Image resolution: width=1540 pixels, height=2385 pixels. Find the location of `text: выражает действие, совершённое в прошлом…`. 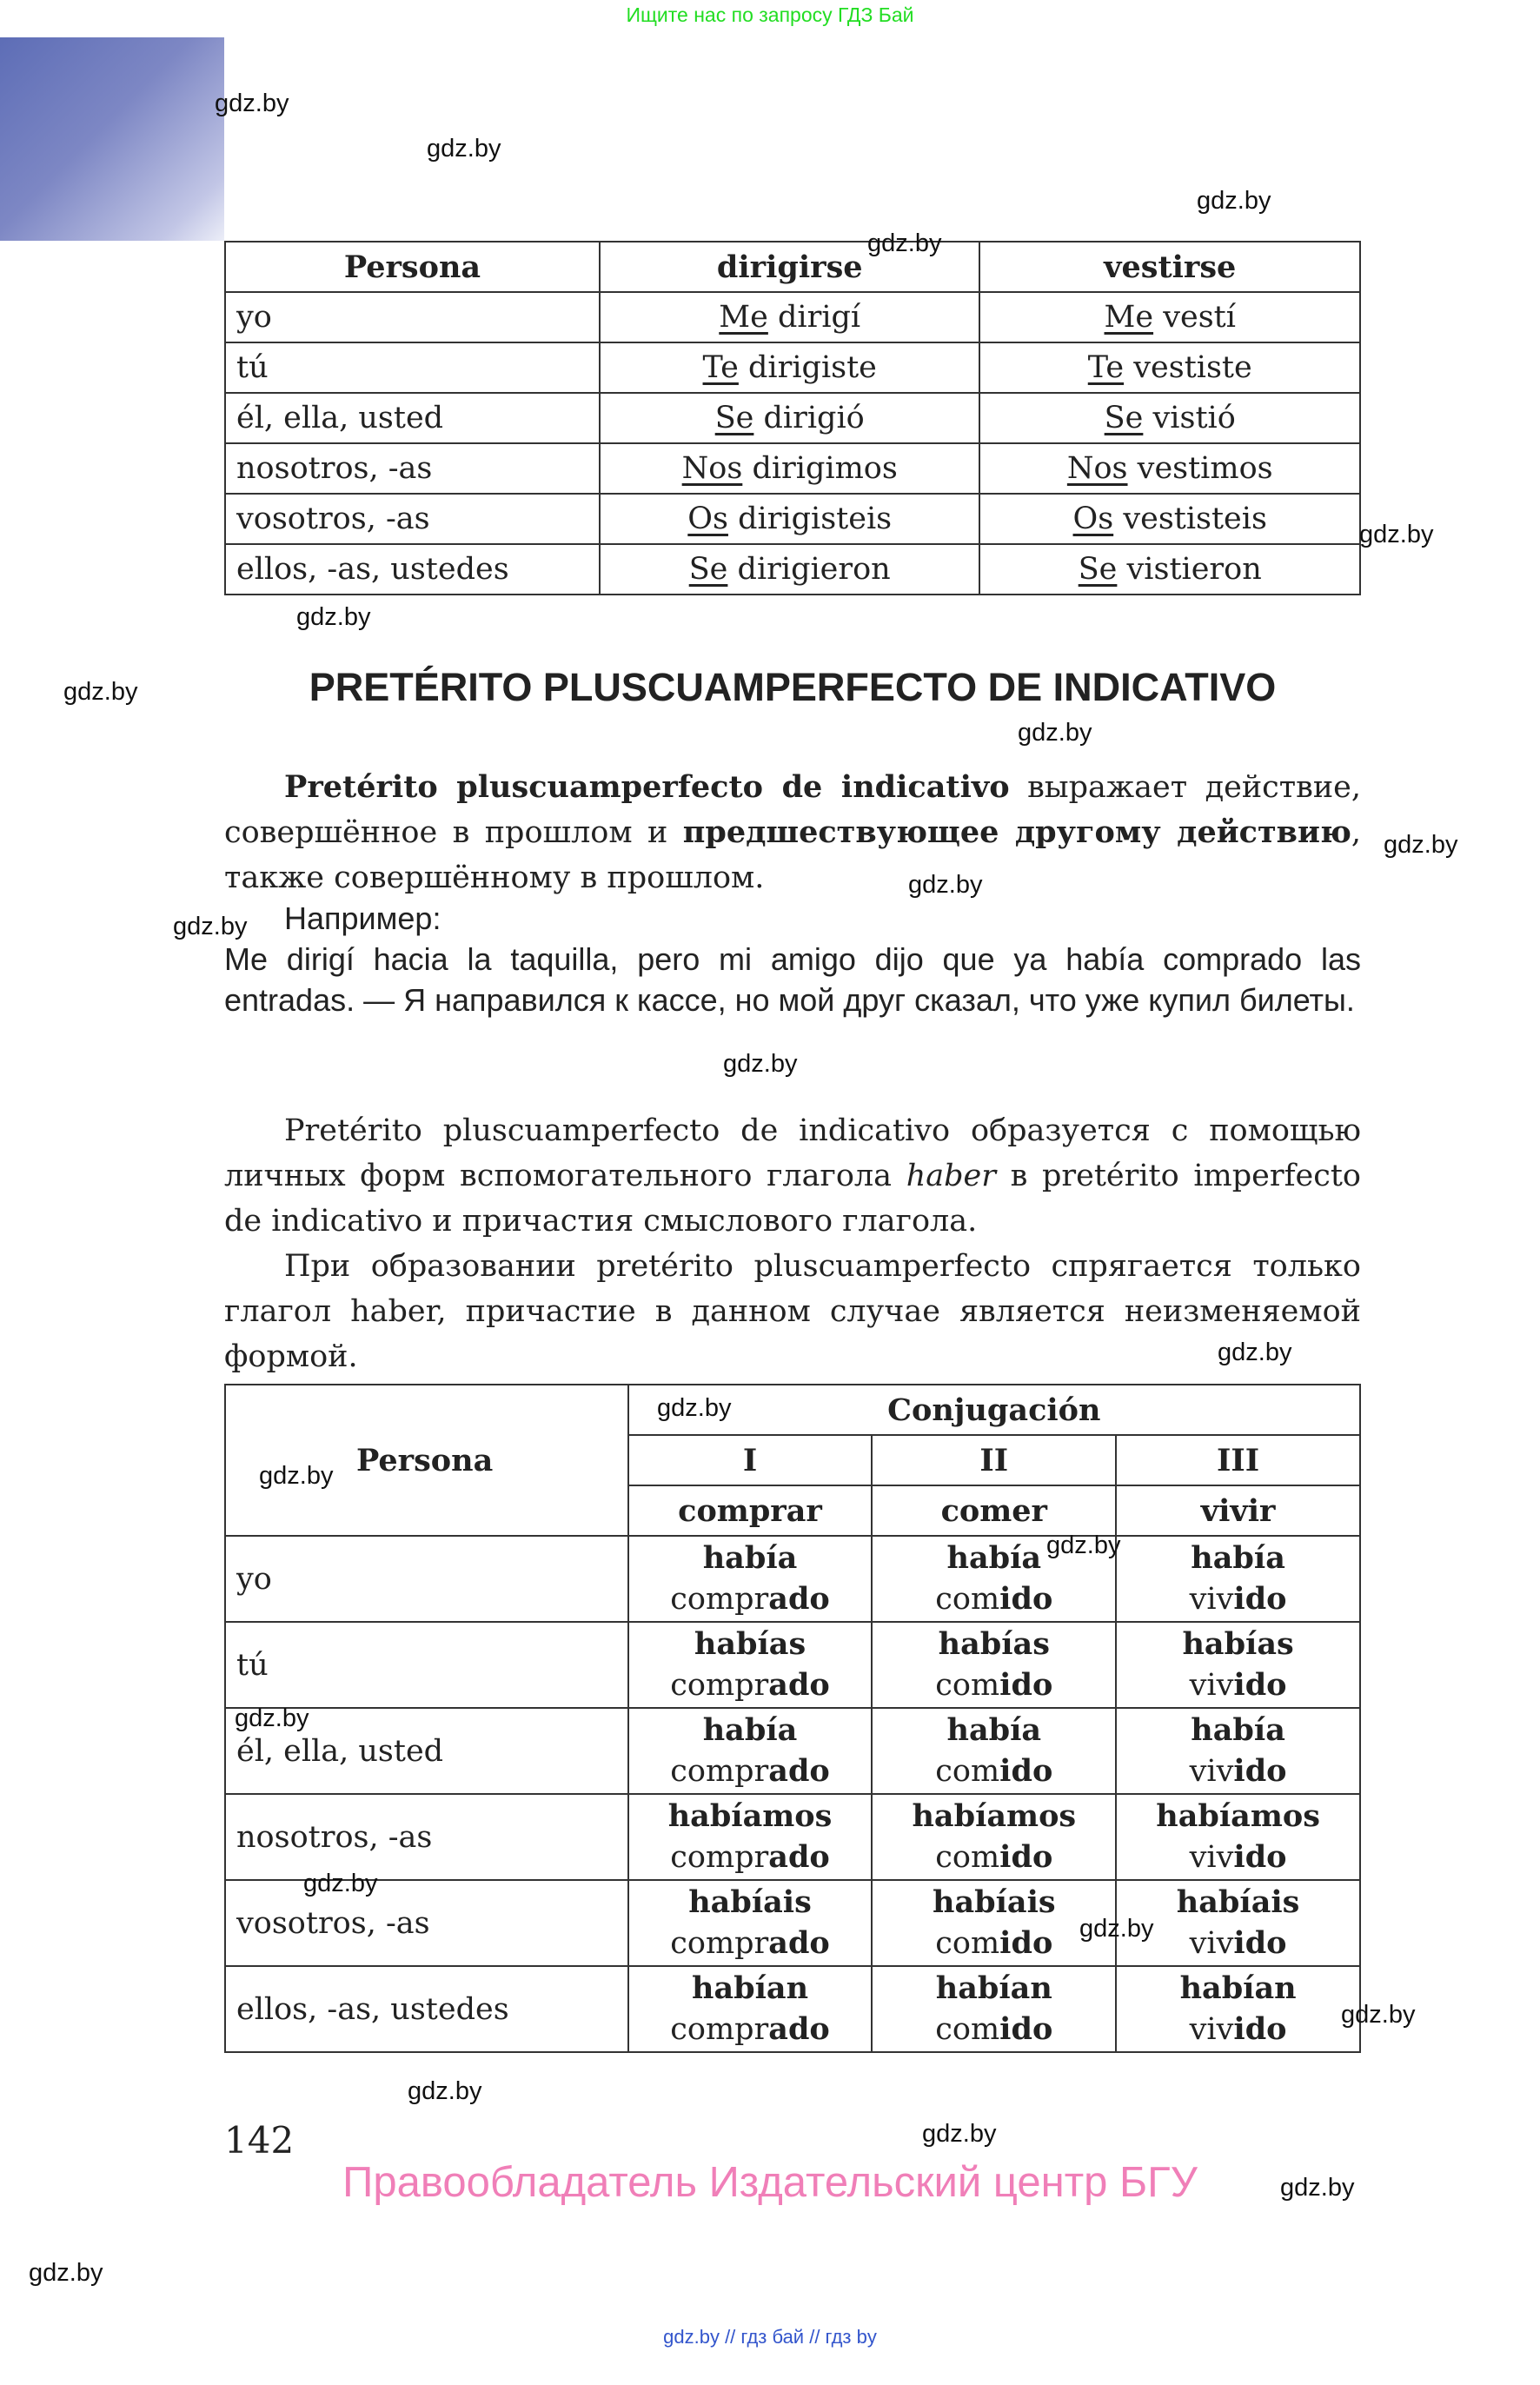

text: выражает действие, совершённое в прошлом… is located at coordinates (792, 810).